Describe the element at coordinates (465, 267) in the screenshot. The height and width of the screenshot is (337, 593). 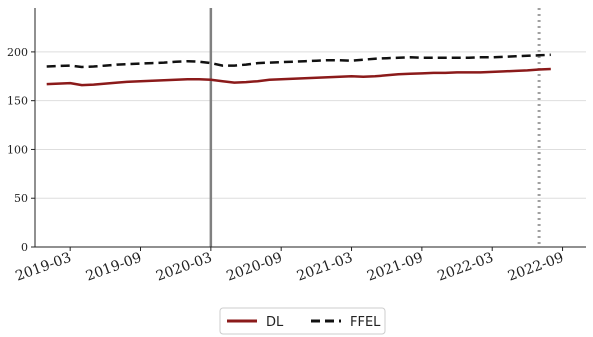
I see `x-tick-label: 2022-03` at that location.